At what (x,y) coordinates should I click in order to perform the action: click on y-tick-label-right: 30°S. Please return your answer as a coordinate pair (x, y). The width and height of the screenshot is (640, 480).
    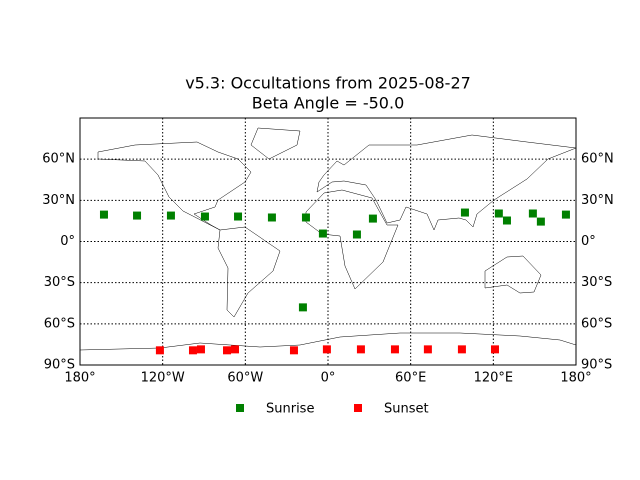
    Looking at the image, I should click on (596, 282).